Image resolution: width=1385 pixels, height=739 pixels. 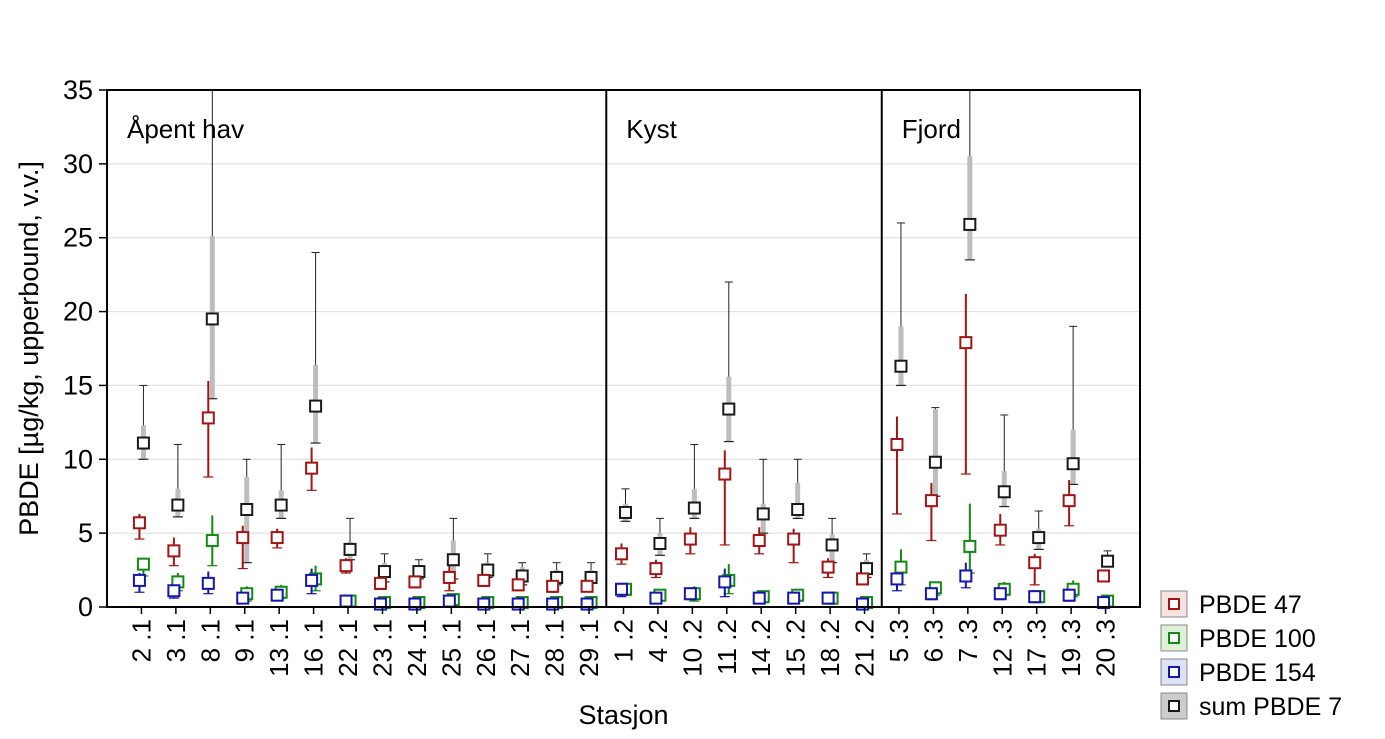 I want to click on legend-label: PBDE 47, so click(x=1250, y=605).